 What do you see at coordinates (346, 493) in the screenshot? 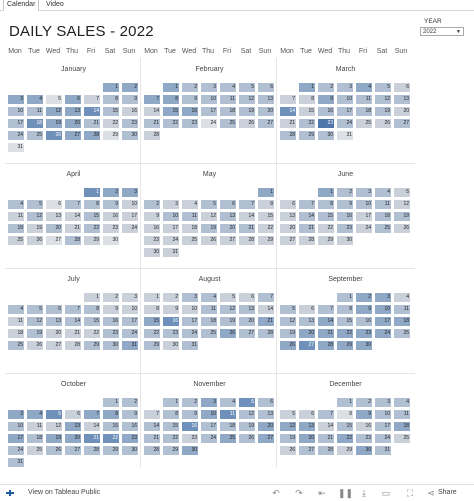
I see `pause-icon: ❚❚` at bounding box center [346, 493].